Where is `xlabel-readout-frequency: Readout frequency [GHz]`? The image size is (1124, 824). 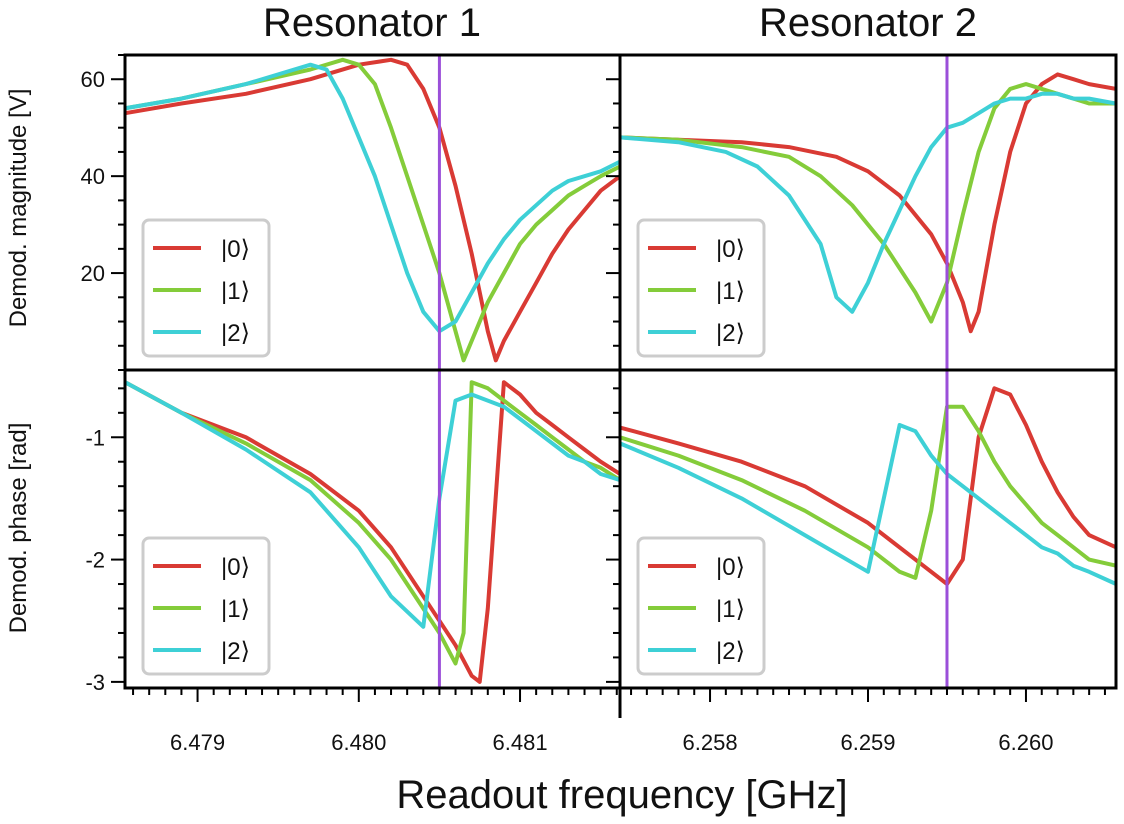
xlabel-readout-frequency: Readout frequency [GHz] is located at coordinates (621, 795).